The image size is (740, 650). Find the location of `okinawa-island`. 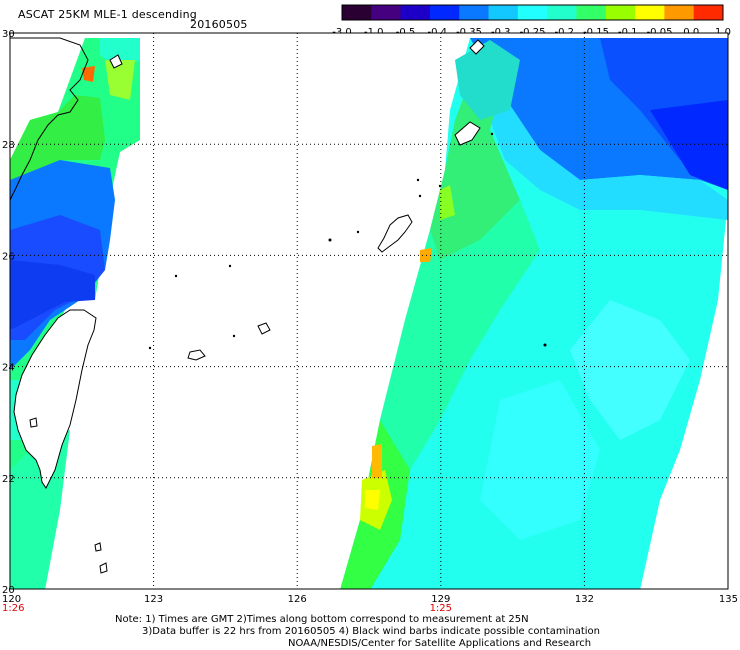

okinawa-island is located at coordinates (395, 233).